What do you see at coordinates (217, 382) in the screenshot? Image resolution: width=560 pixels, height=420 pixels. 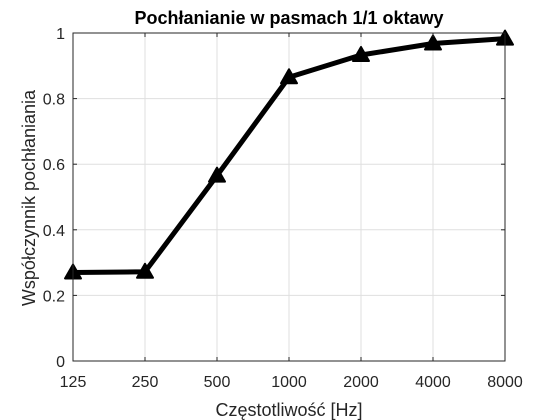 I see `x-tick-label: 500` at bounding box center [217, 382].